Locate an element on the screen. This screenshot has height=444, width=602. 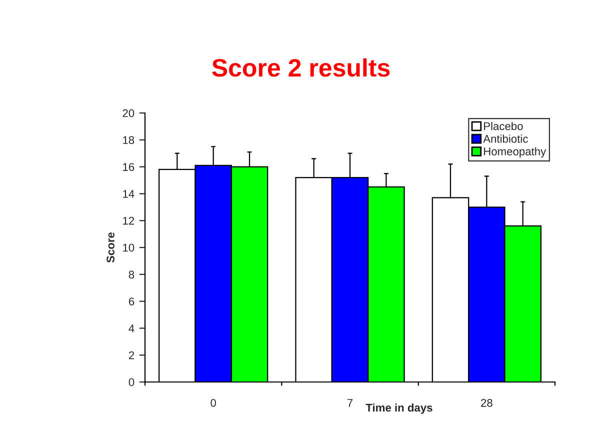
chart-title: Score 2 results is located at coordinates (301, 67).